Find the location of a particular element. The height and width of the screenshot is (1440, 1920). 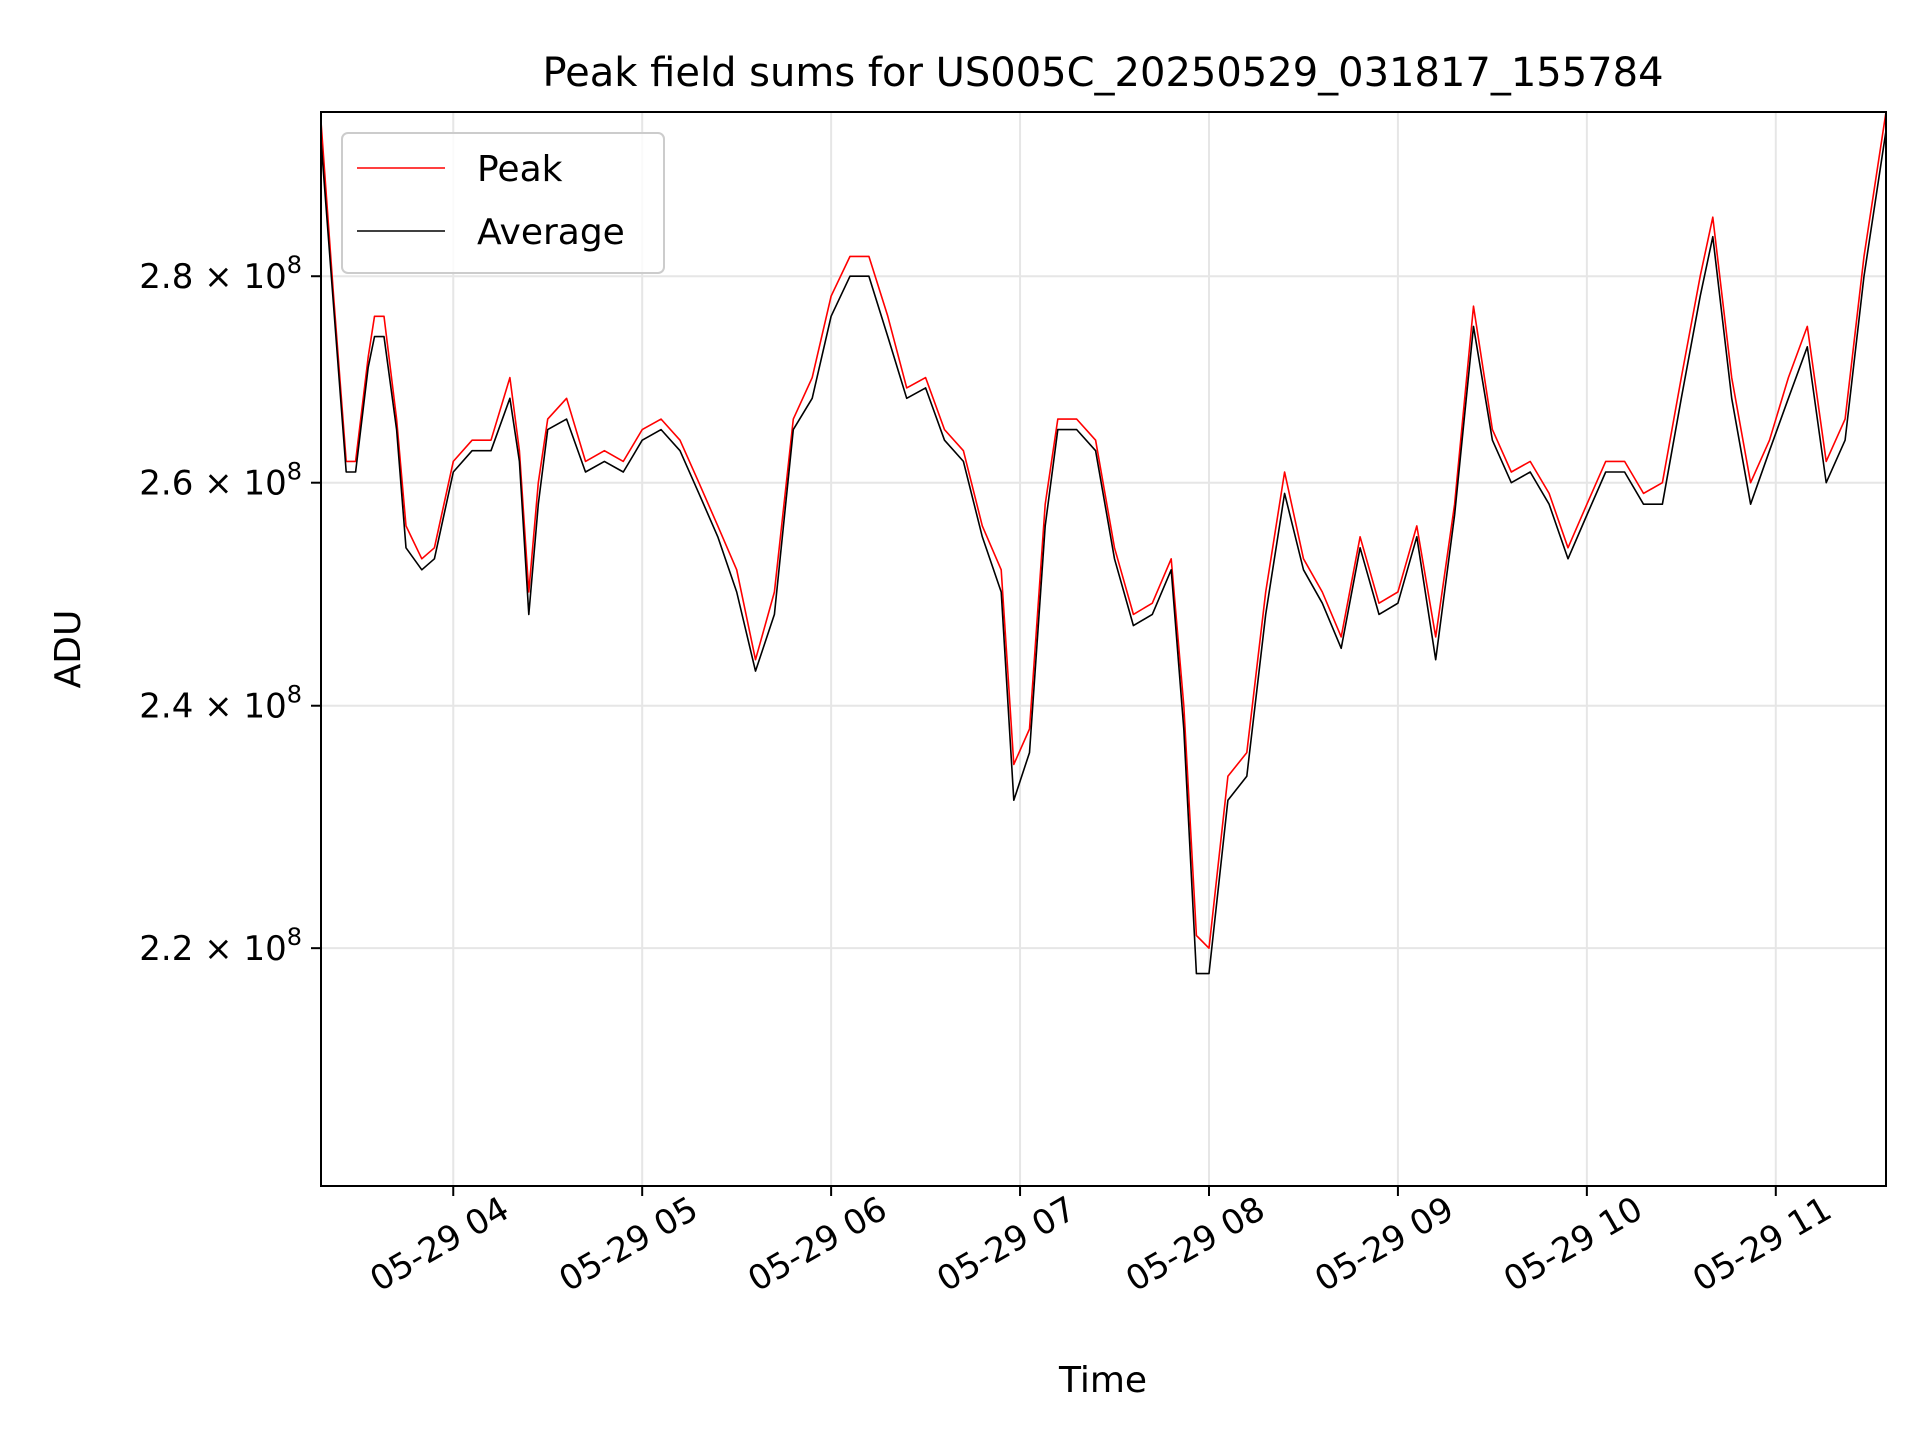

legend: Peak Average is located at coordinates (503, 203).